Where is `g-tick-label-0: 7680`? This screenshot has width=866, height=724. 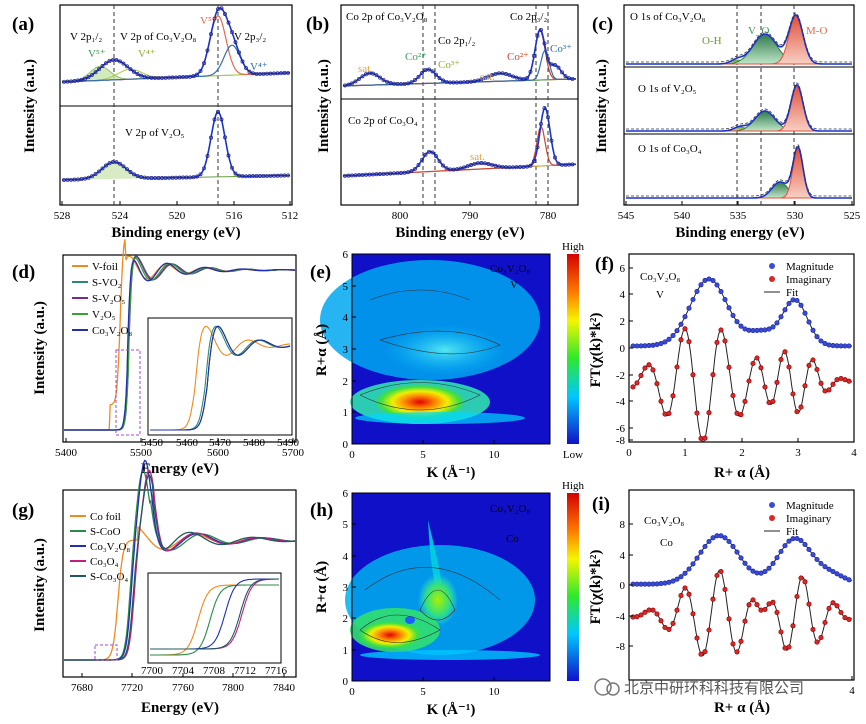
g-tick-label-0: 7680 is located at coordinates (82, 688).